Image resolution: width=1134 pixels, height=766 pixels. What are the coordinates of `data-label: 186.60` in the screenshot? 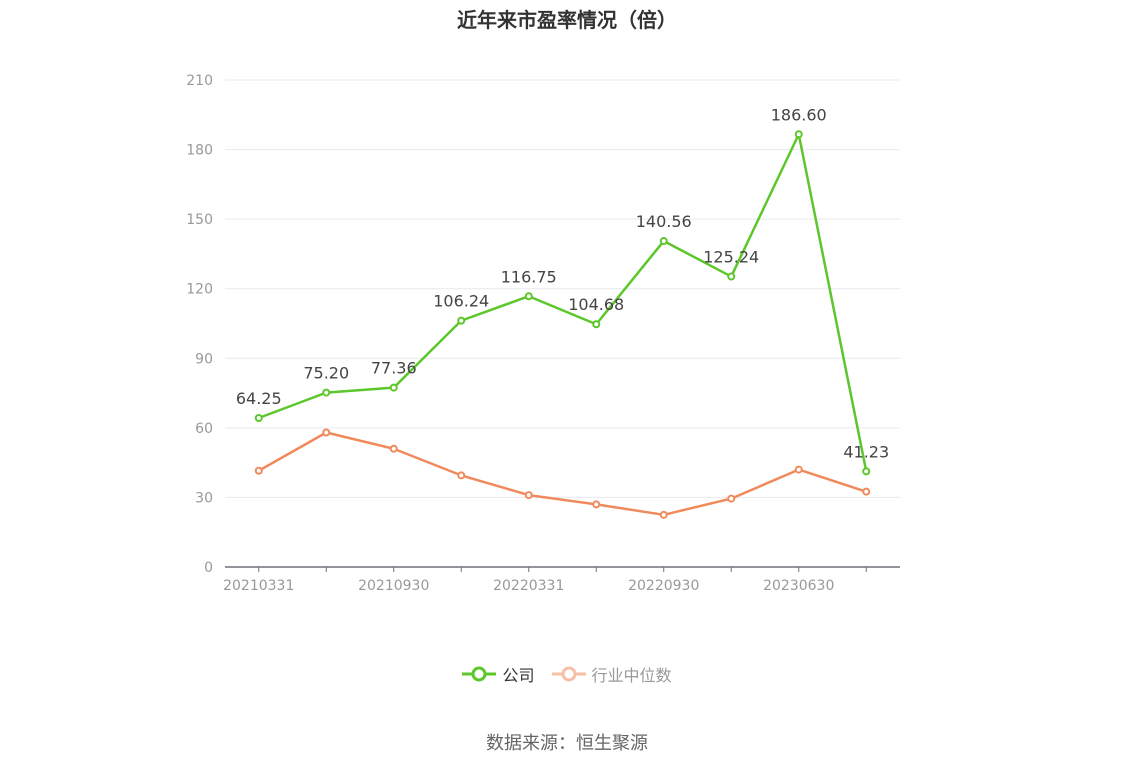 It's located at (799, 114).